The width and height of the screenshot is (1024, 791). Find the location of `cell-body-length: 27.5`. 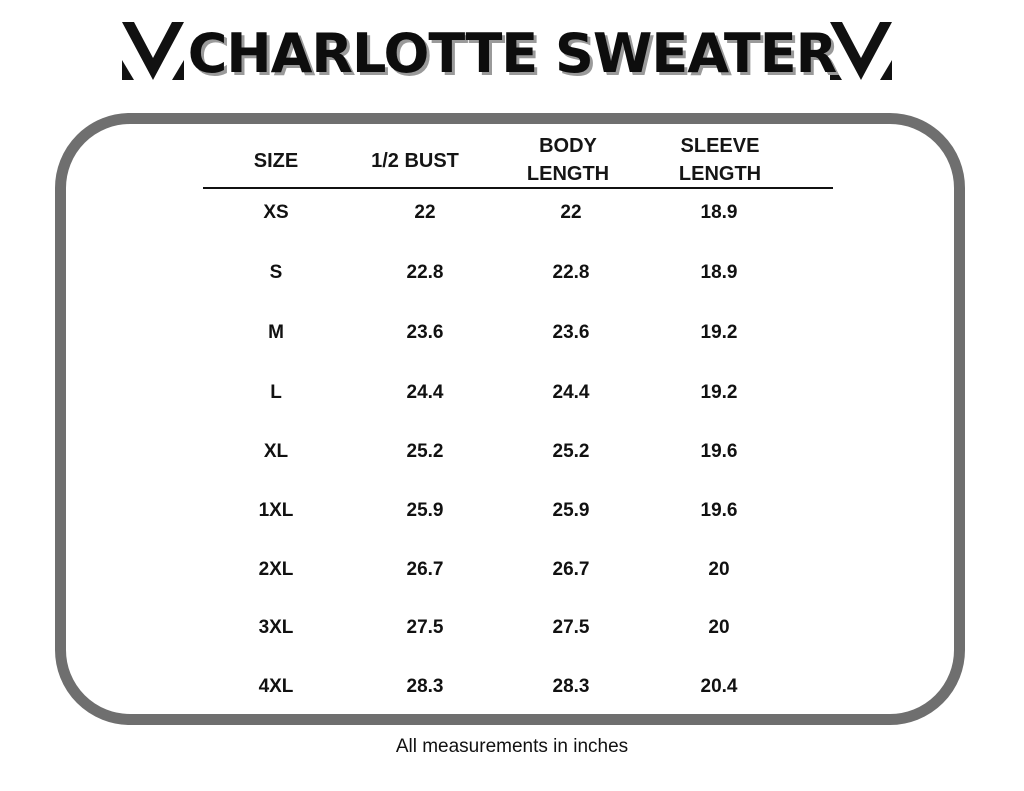

cell-body-length: 27.5 is located at coordinates (571, 627).